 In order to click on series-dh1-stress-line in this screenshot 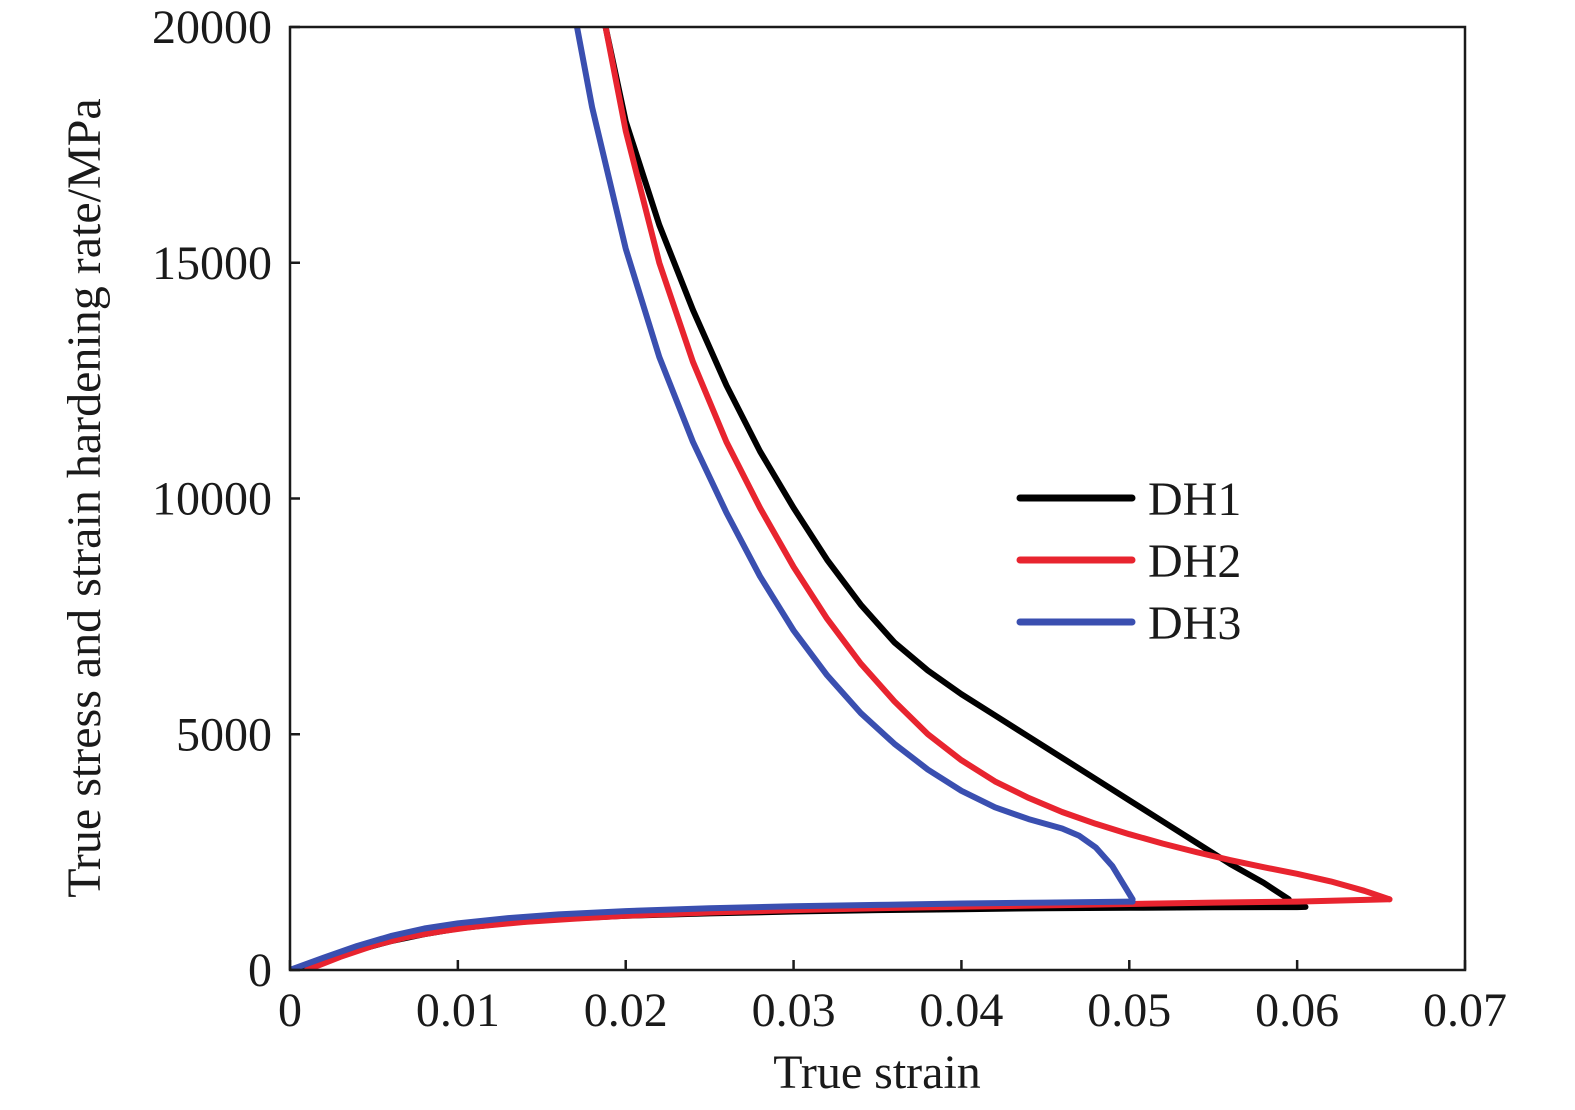, I will do `click(799, 936)`.